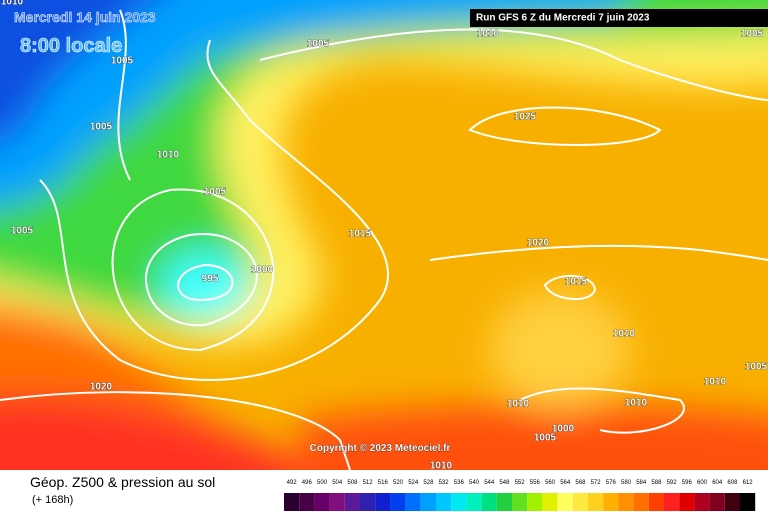  What do you see at coordinates (560, 350) in the screenshot?
I see `ridge-area` at bounding box center [560, 350].